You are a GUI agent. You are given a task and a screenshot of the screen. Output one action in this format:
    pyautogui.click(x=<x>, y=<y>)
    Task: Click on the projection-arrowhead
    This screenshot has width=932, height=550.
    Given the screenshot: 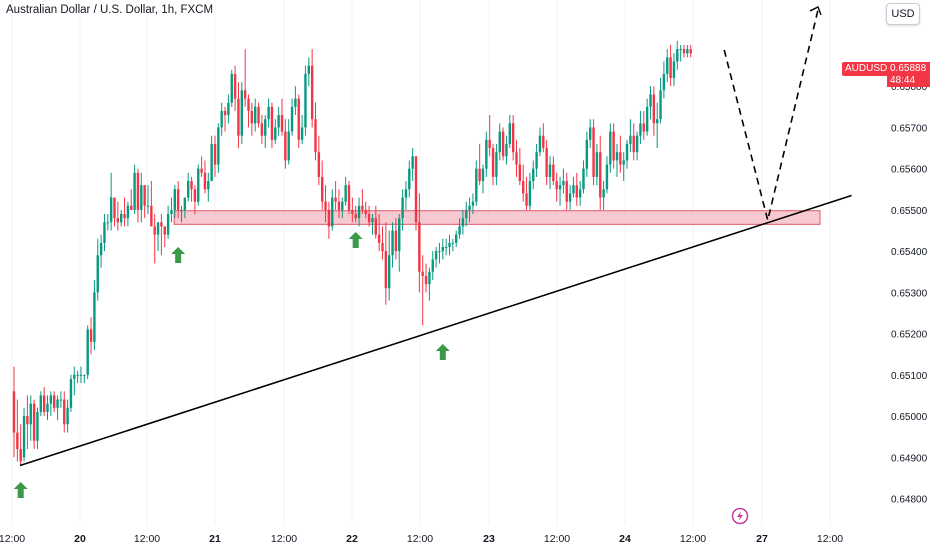 What is the action you would take?
    pyautogui.click(x=815, y=10)
    